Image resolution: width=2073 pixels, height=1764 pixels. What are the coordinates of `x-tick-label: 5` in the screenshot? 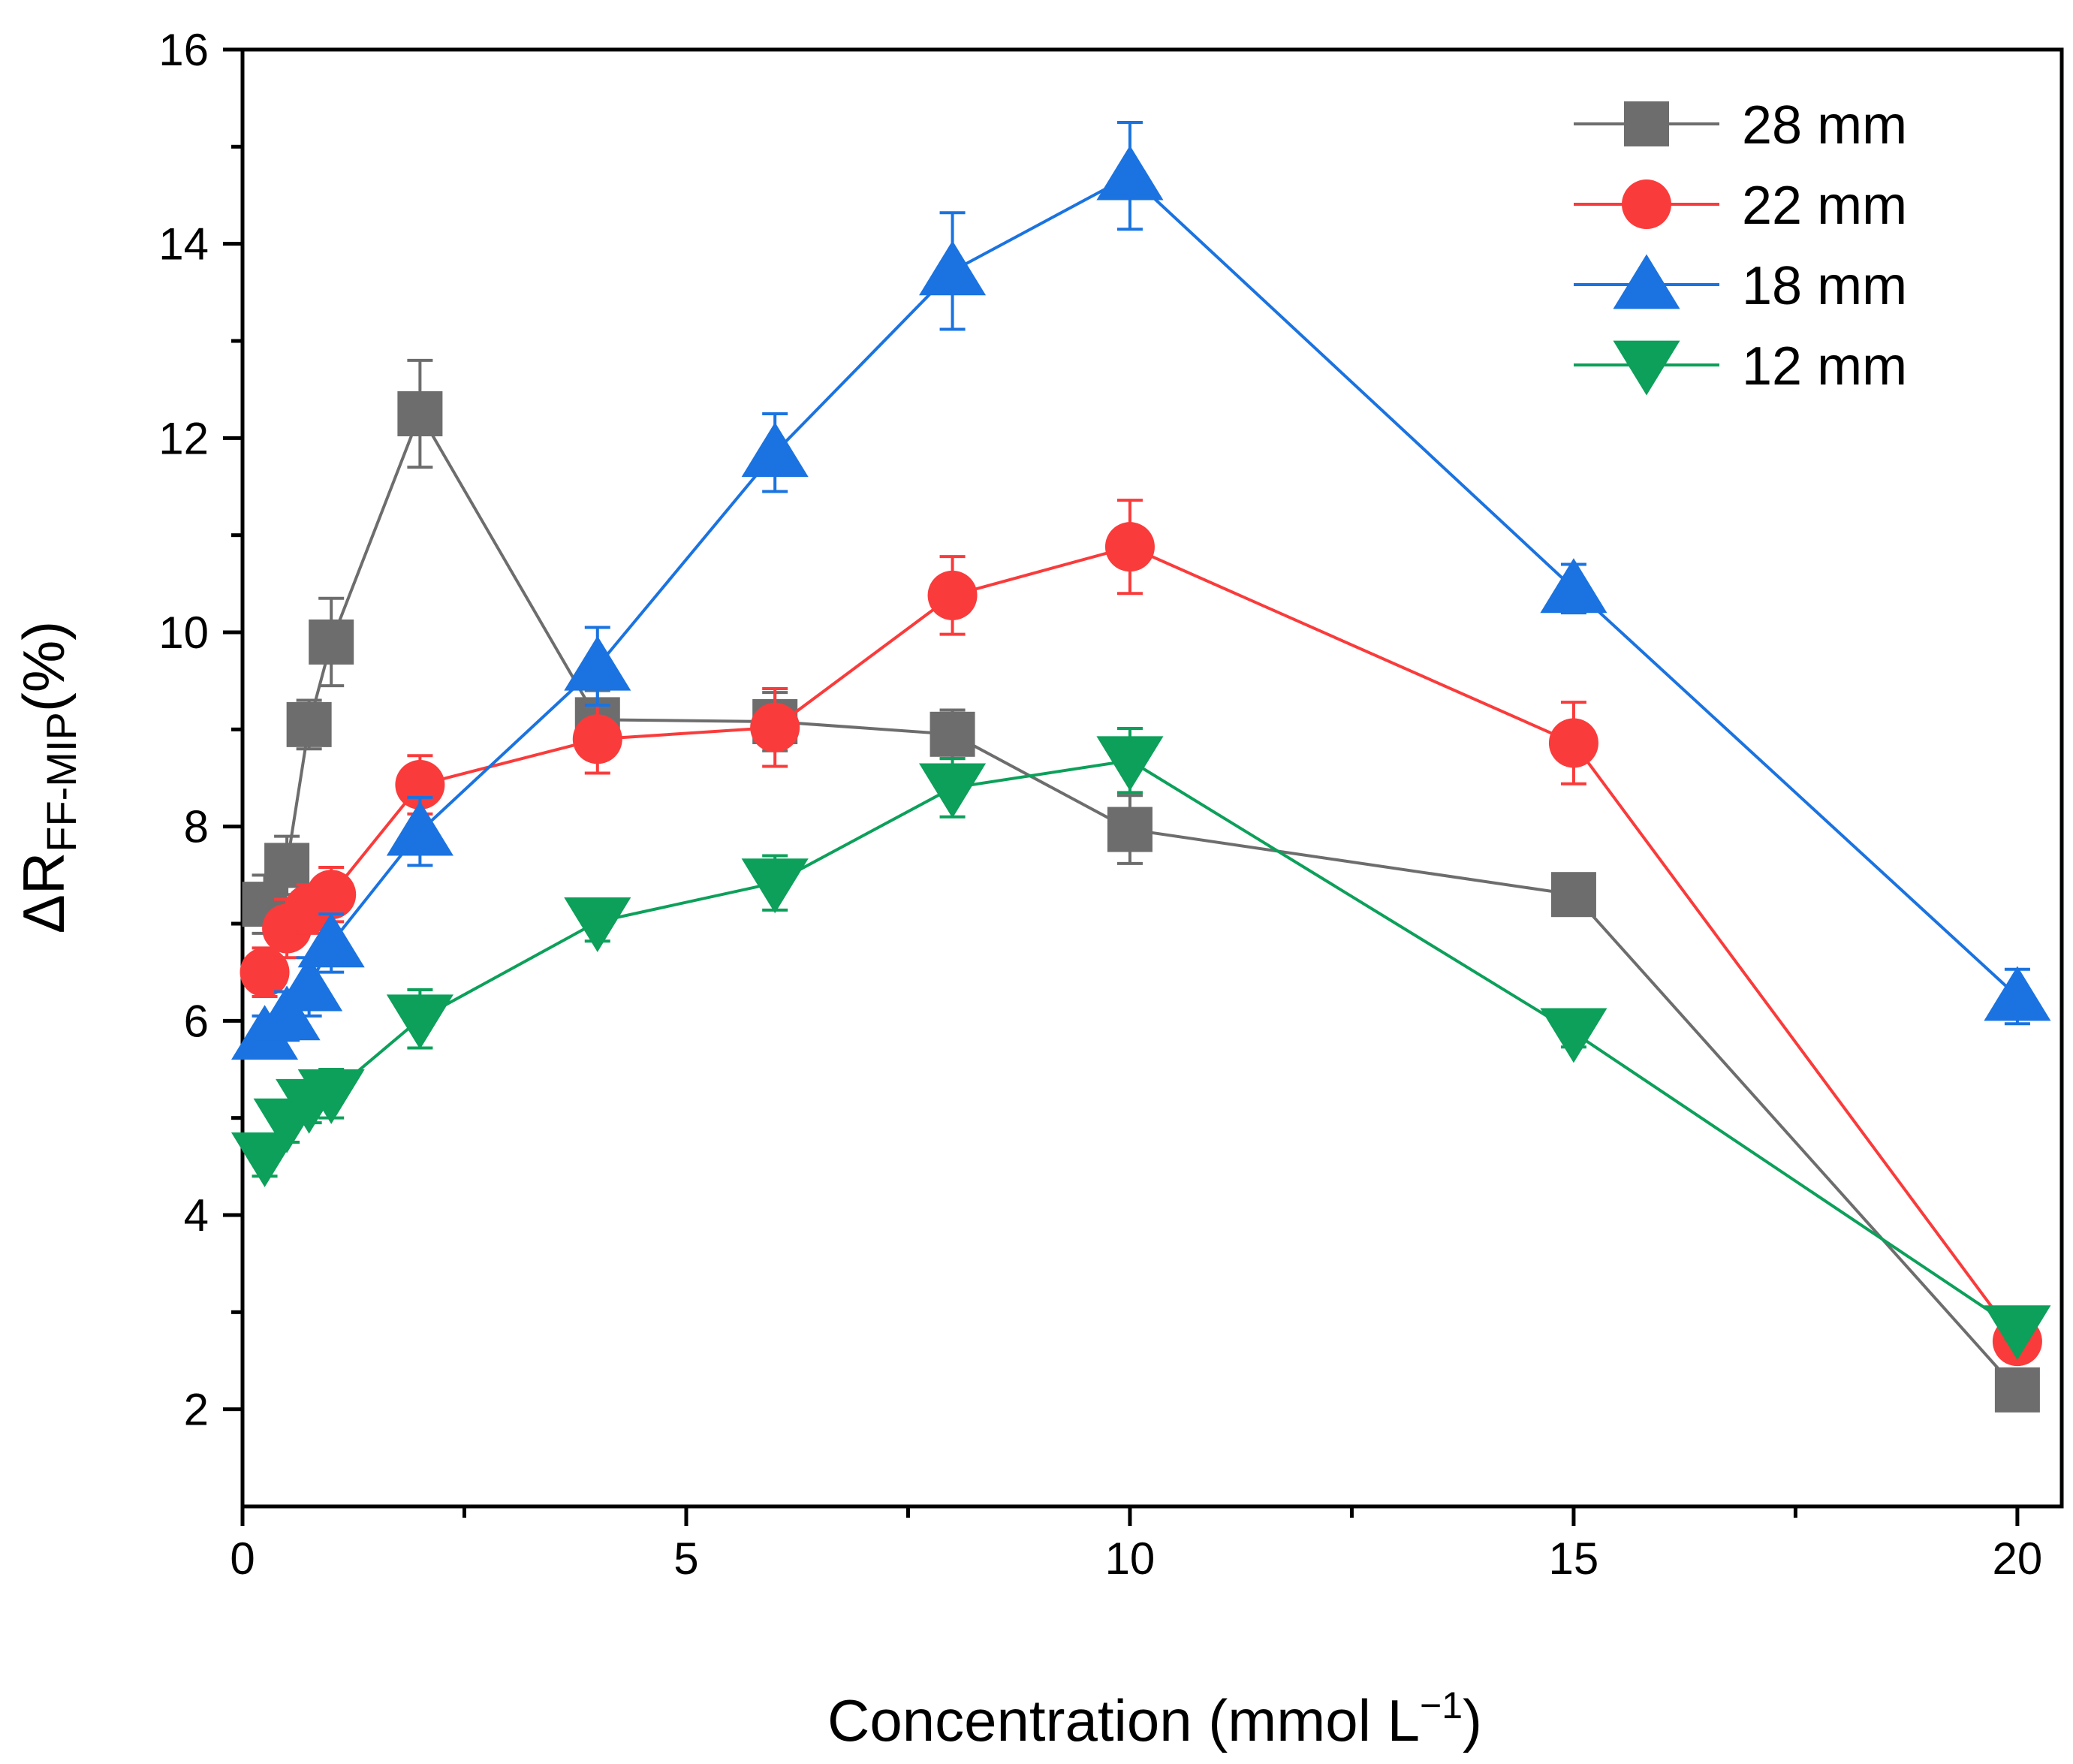 It's located at (685, 1559).